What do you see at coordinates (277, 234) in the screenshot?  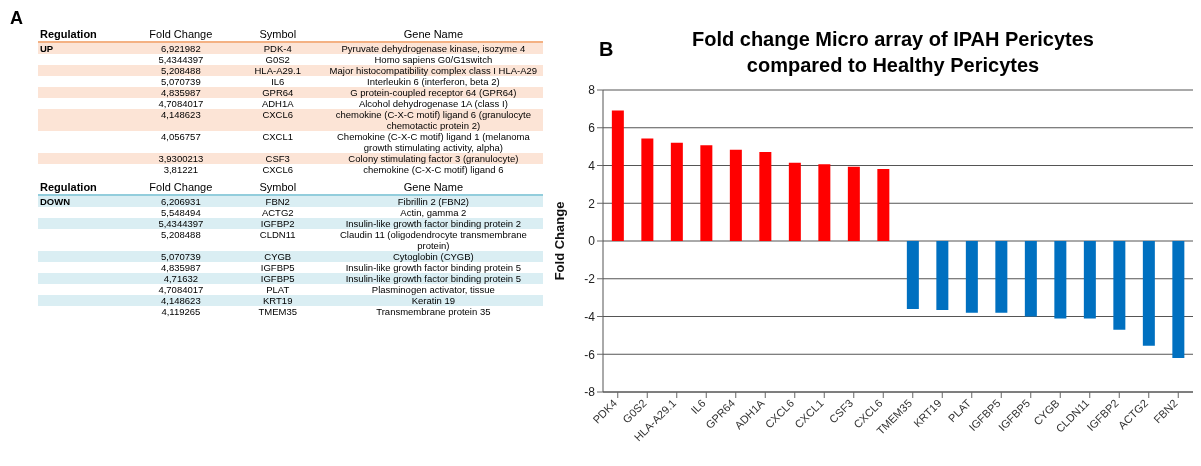 I see `text: CLDN11` at bounding box center [277, 234].